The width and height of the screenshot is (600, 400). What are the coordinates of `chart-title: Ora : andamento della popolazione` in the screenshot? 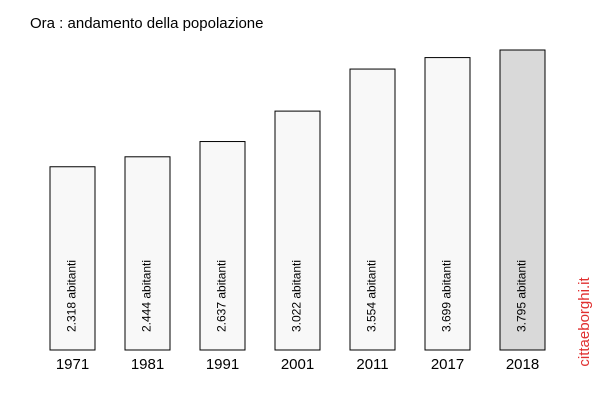 It's located at (147, 23).